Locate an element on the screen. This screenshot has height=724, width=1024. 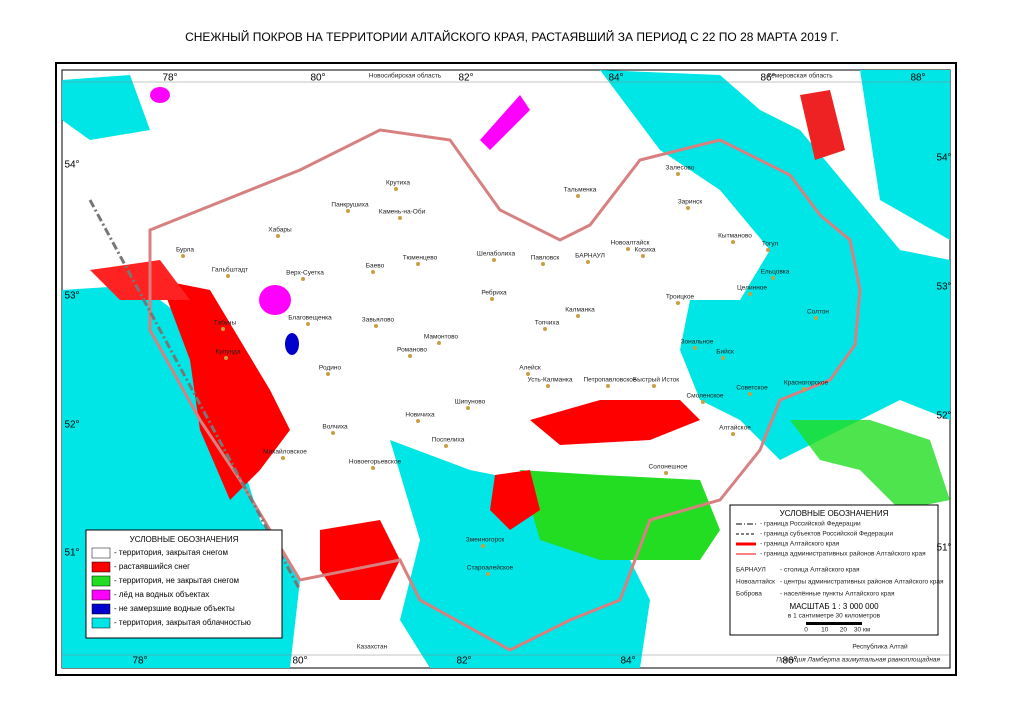
legend-label: - граница Алтайского края is located at coordinates (800, 544).